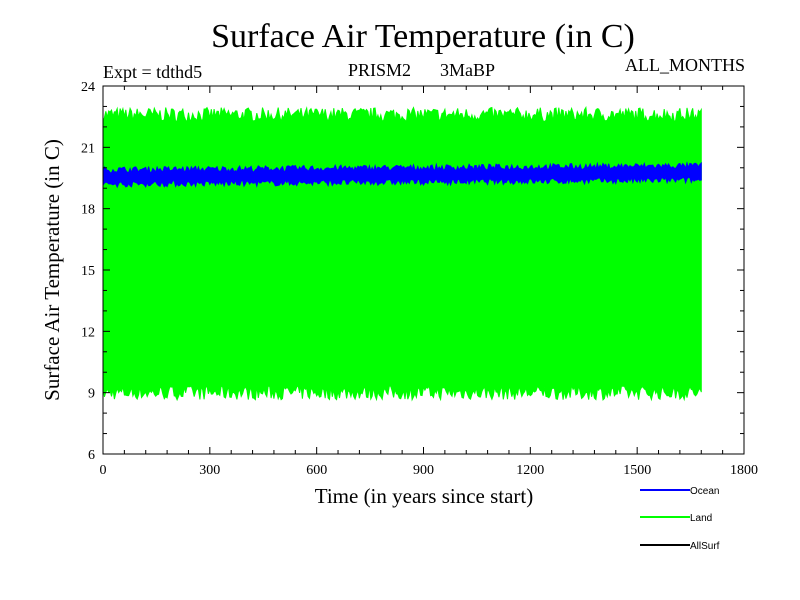  I want to click on x-tick-label: 0, so click(103, 470).